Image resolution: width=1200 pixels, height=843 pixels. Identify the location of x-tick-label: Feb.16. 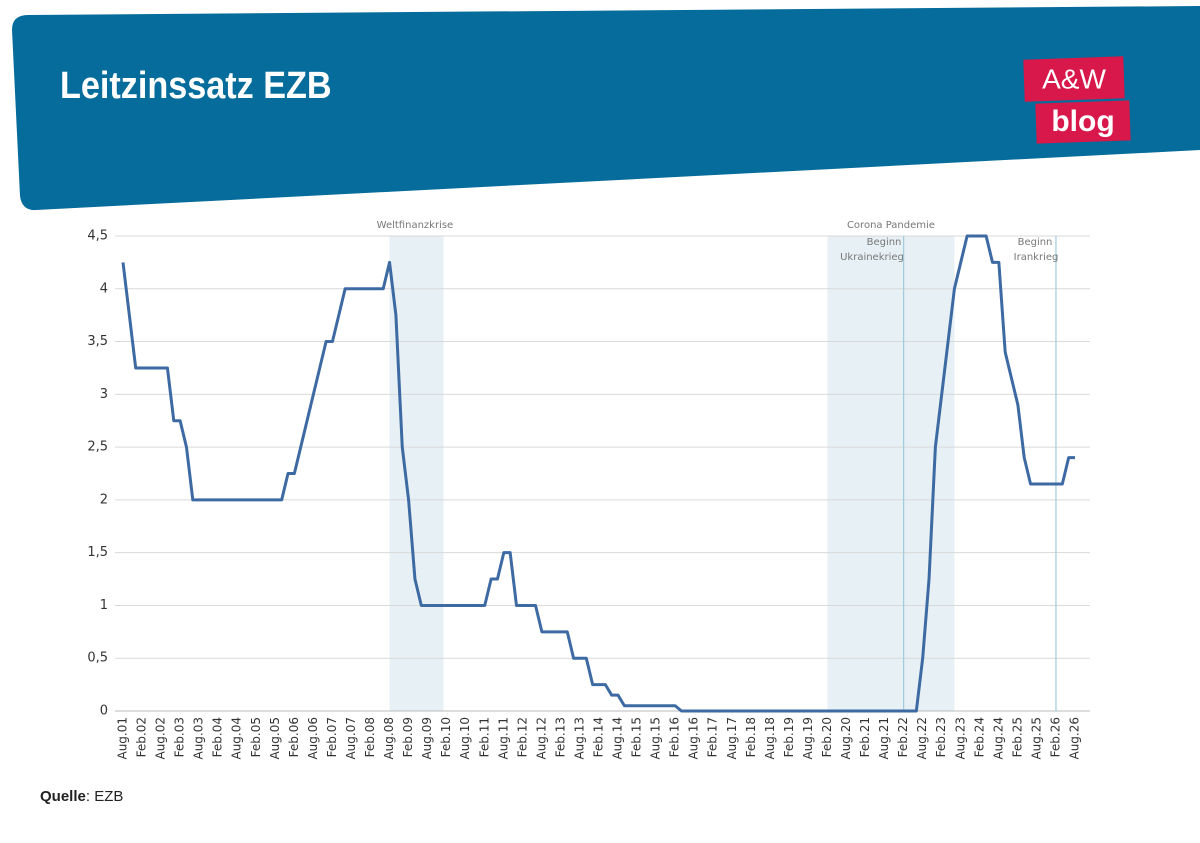
(675, 737).